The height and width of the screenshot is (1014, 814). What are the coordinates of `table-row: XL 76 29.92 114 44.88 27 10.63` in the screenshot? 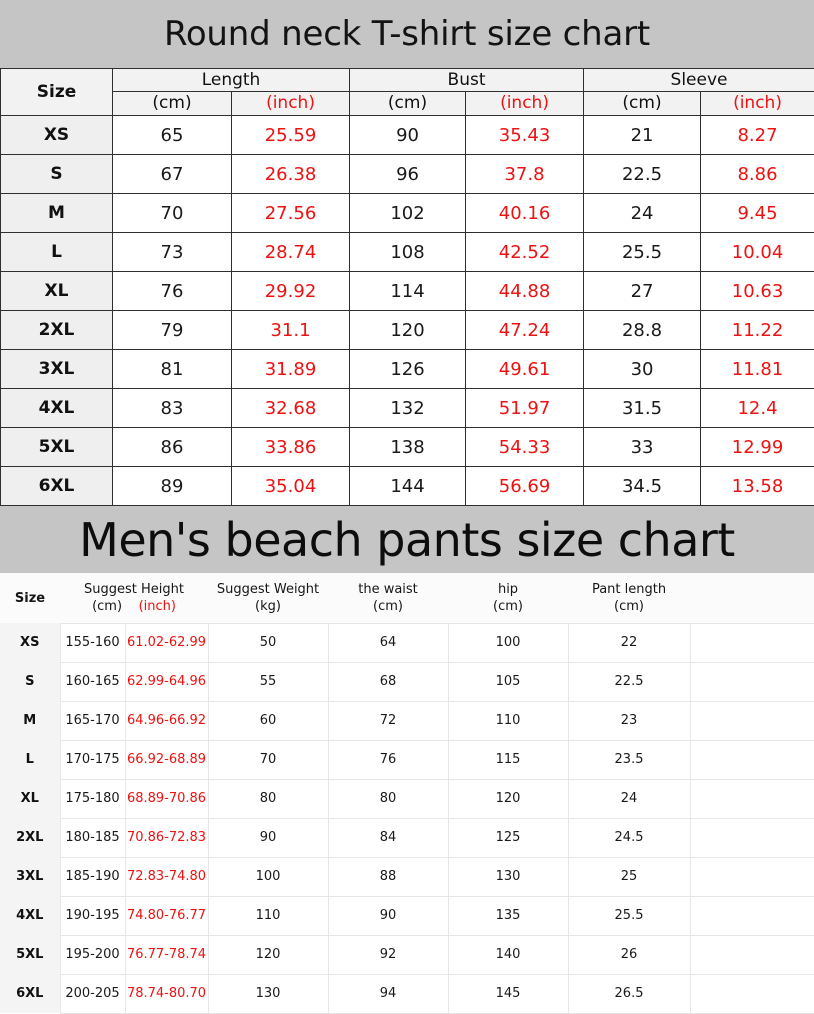 It's located at (407, 291).